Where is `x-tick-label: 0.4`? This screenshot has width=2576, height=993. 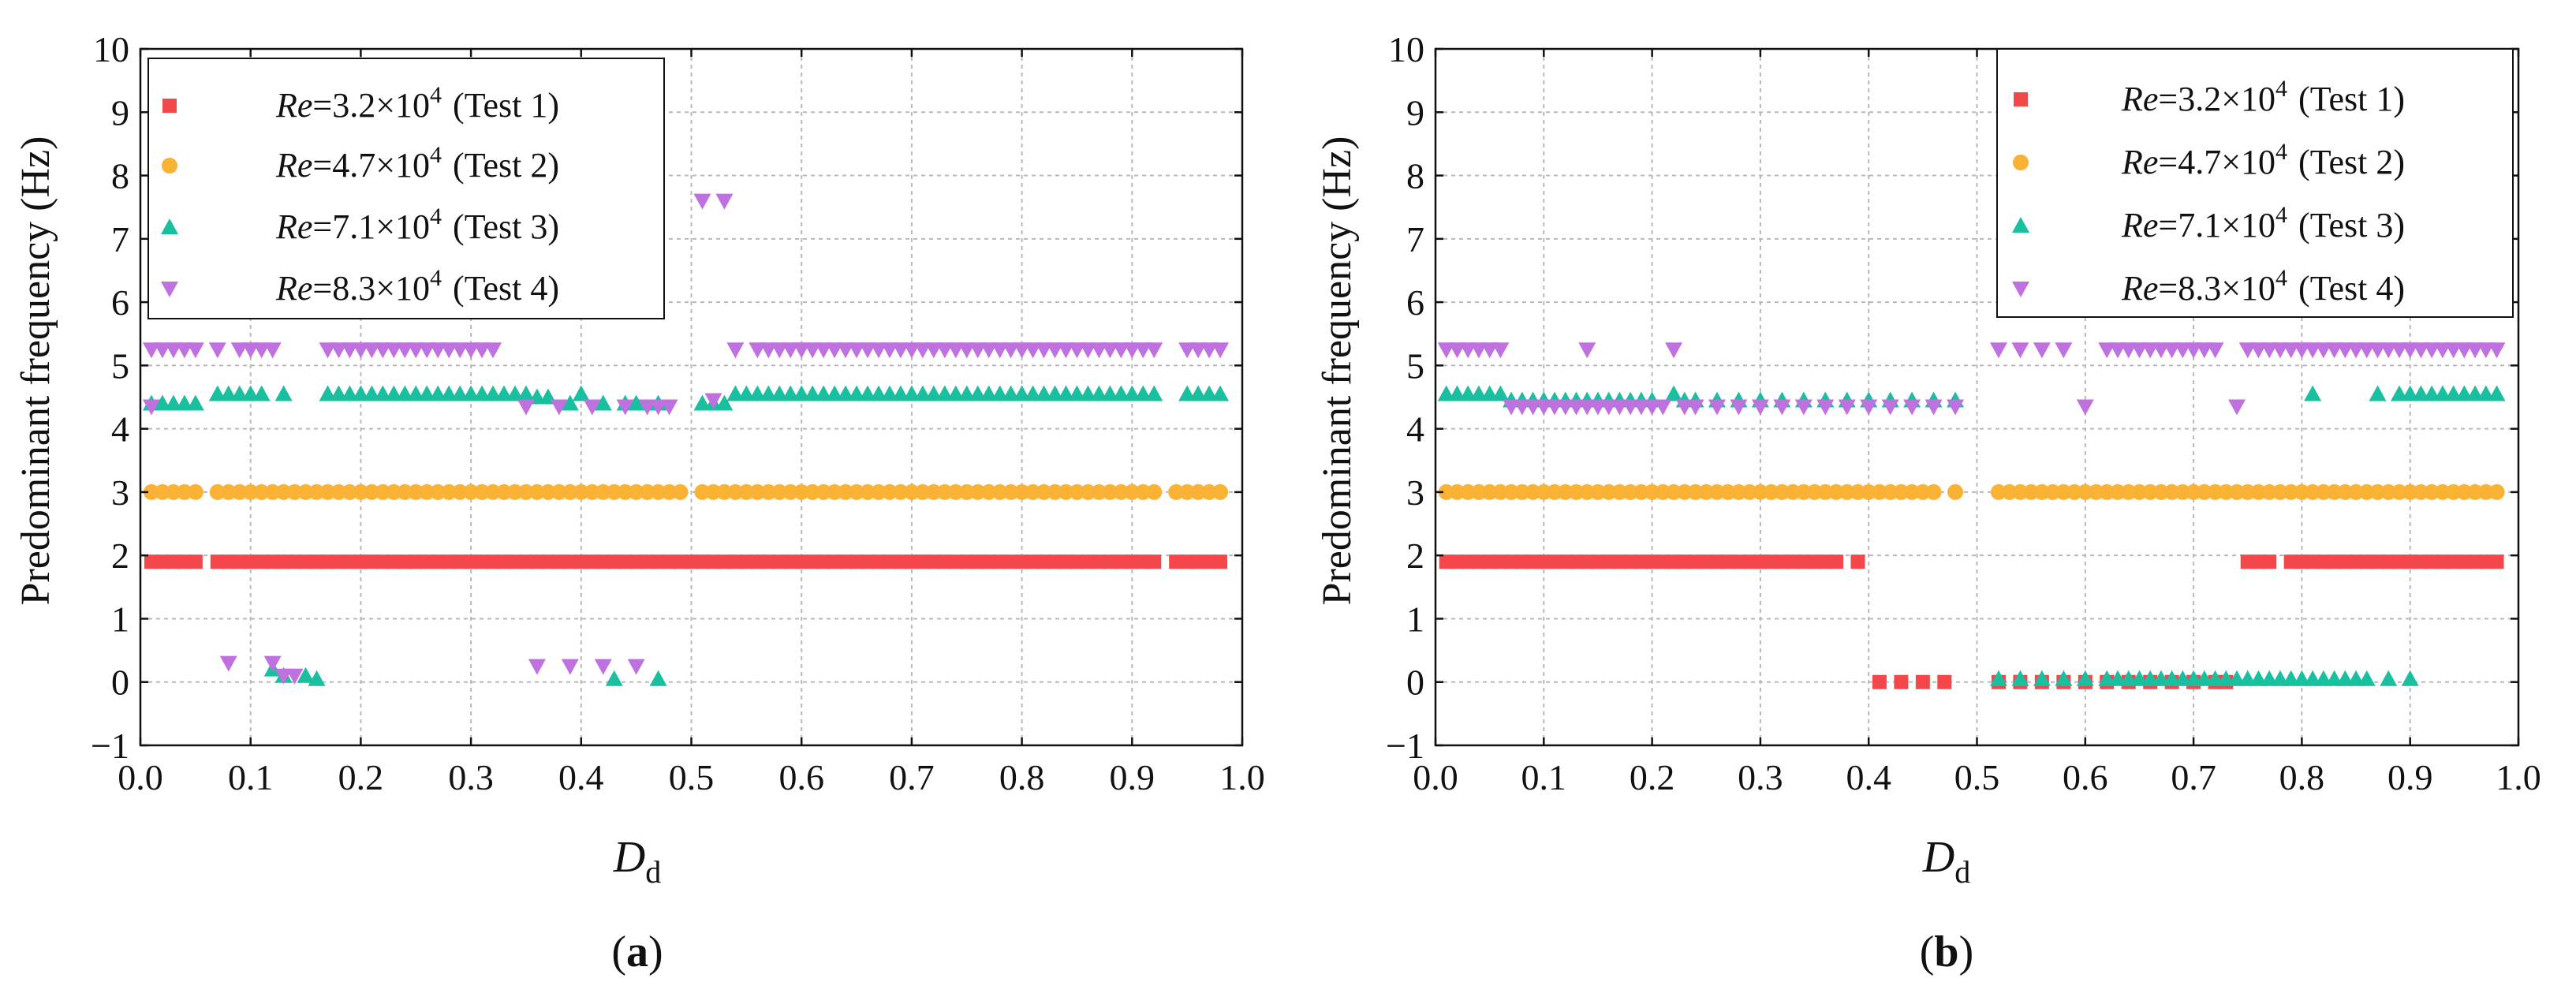
x-tick-label: 0.4 is located at coordinates (1868, 777).